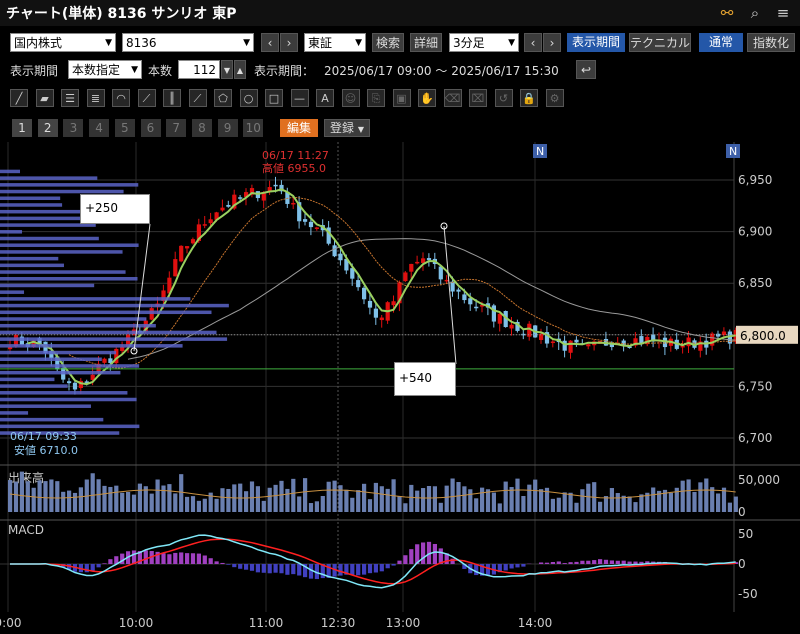  What do you see at coordinates (325, 98) in the screenshot?
I see `text-icon: A` at bounding box center [325, 98].